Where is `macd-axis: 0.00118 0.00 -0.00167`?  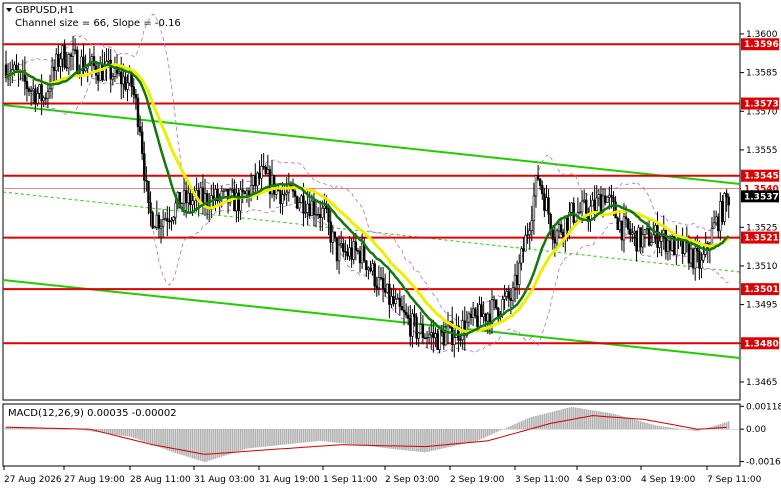 macd-axis: 0.00118 0.00 -0.00167 is located at coordinates (760, 435).